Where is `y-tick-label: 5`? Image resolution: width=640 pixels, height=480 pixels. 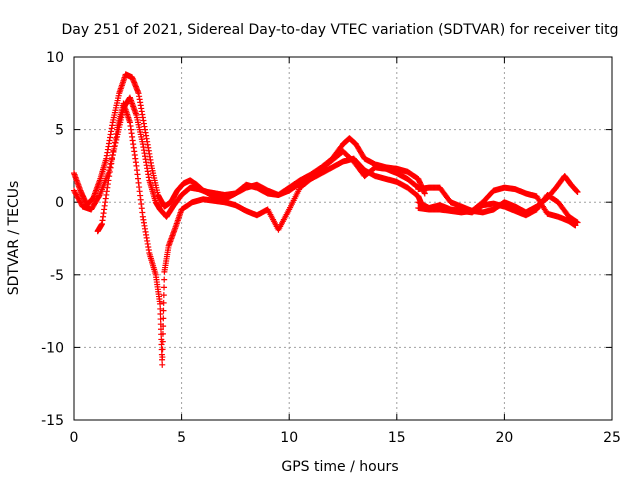
y-tick-label: 5 is located at coordinates (59, 131).